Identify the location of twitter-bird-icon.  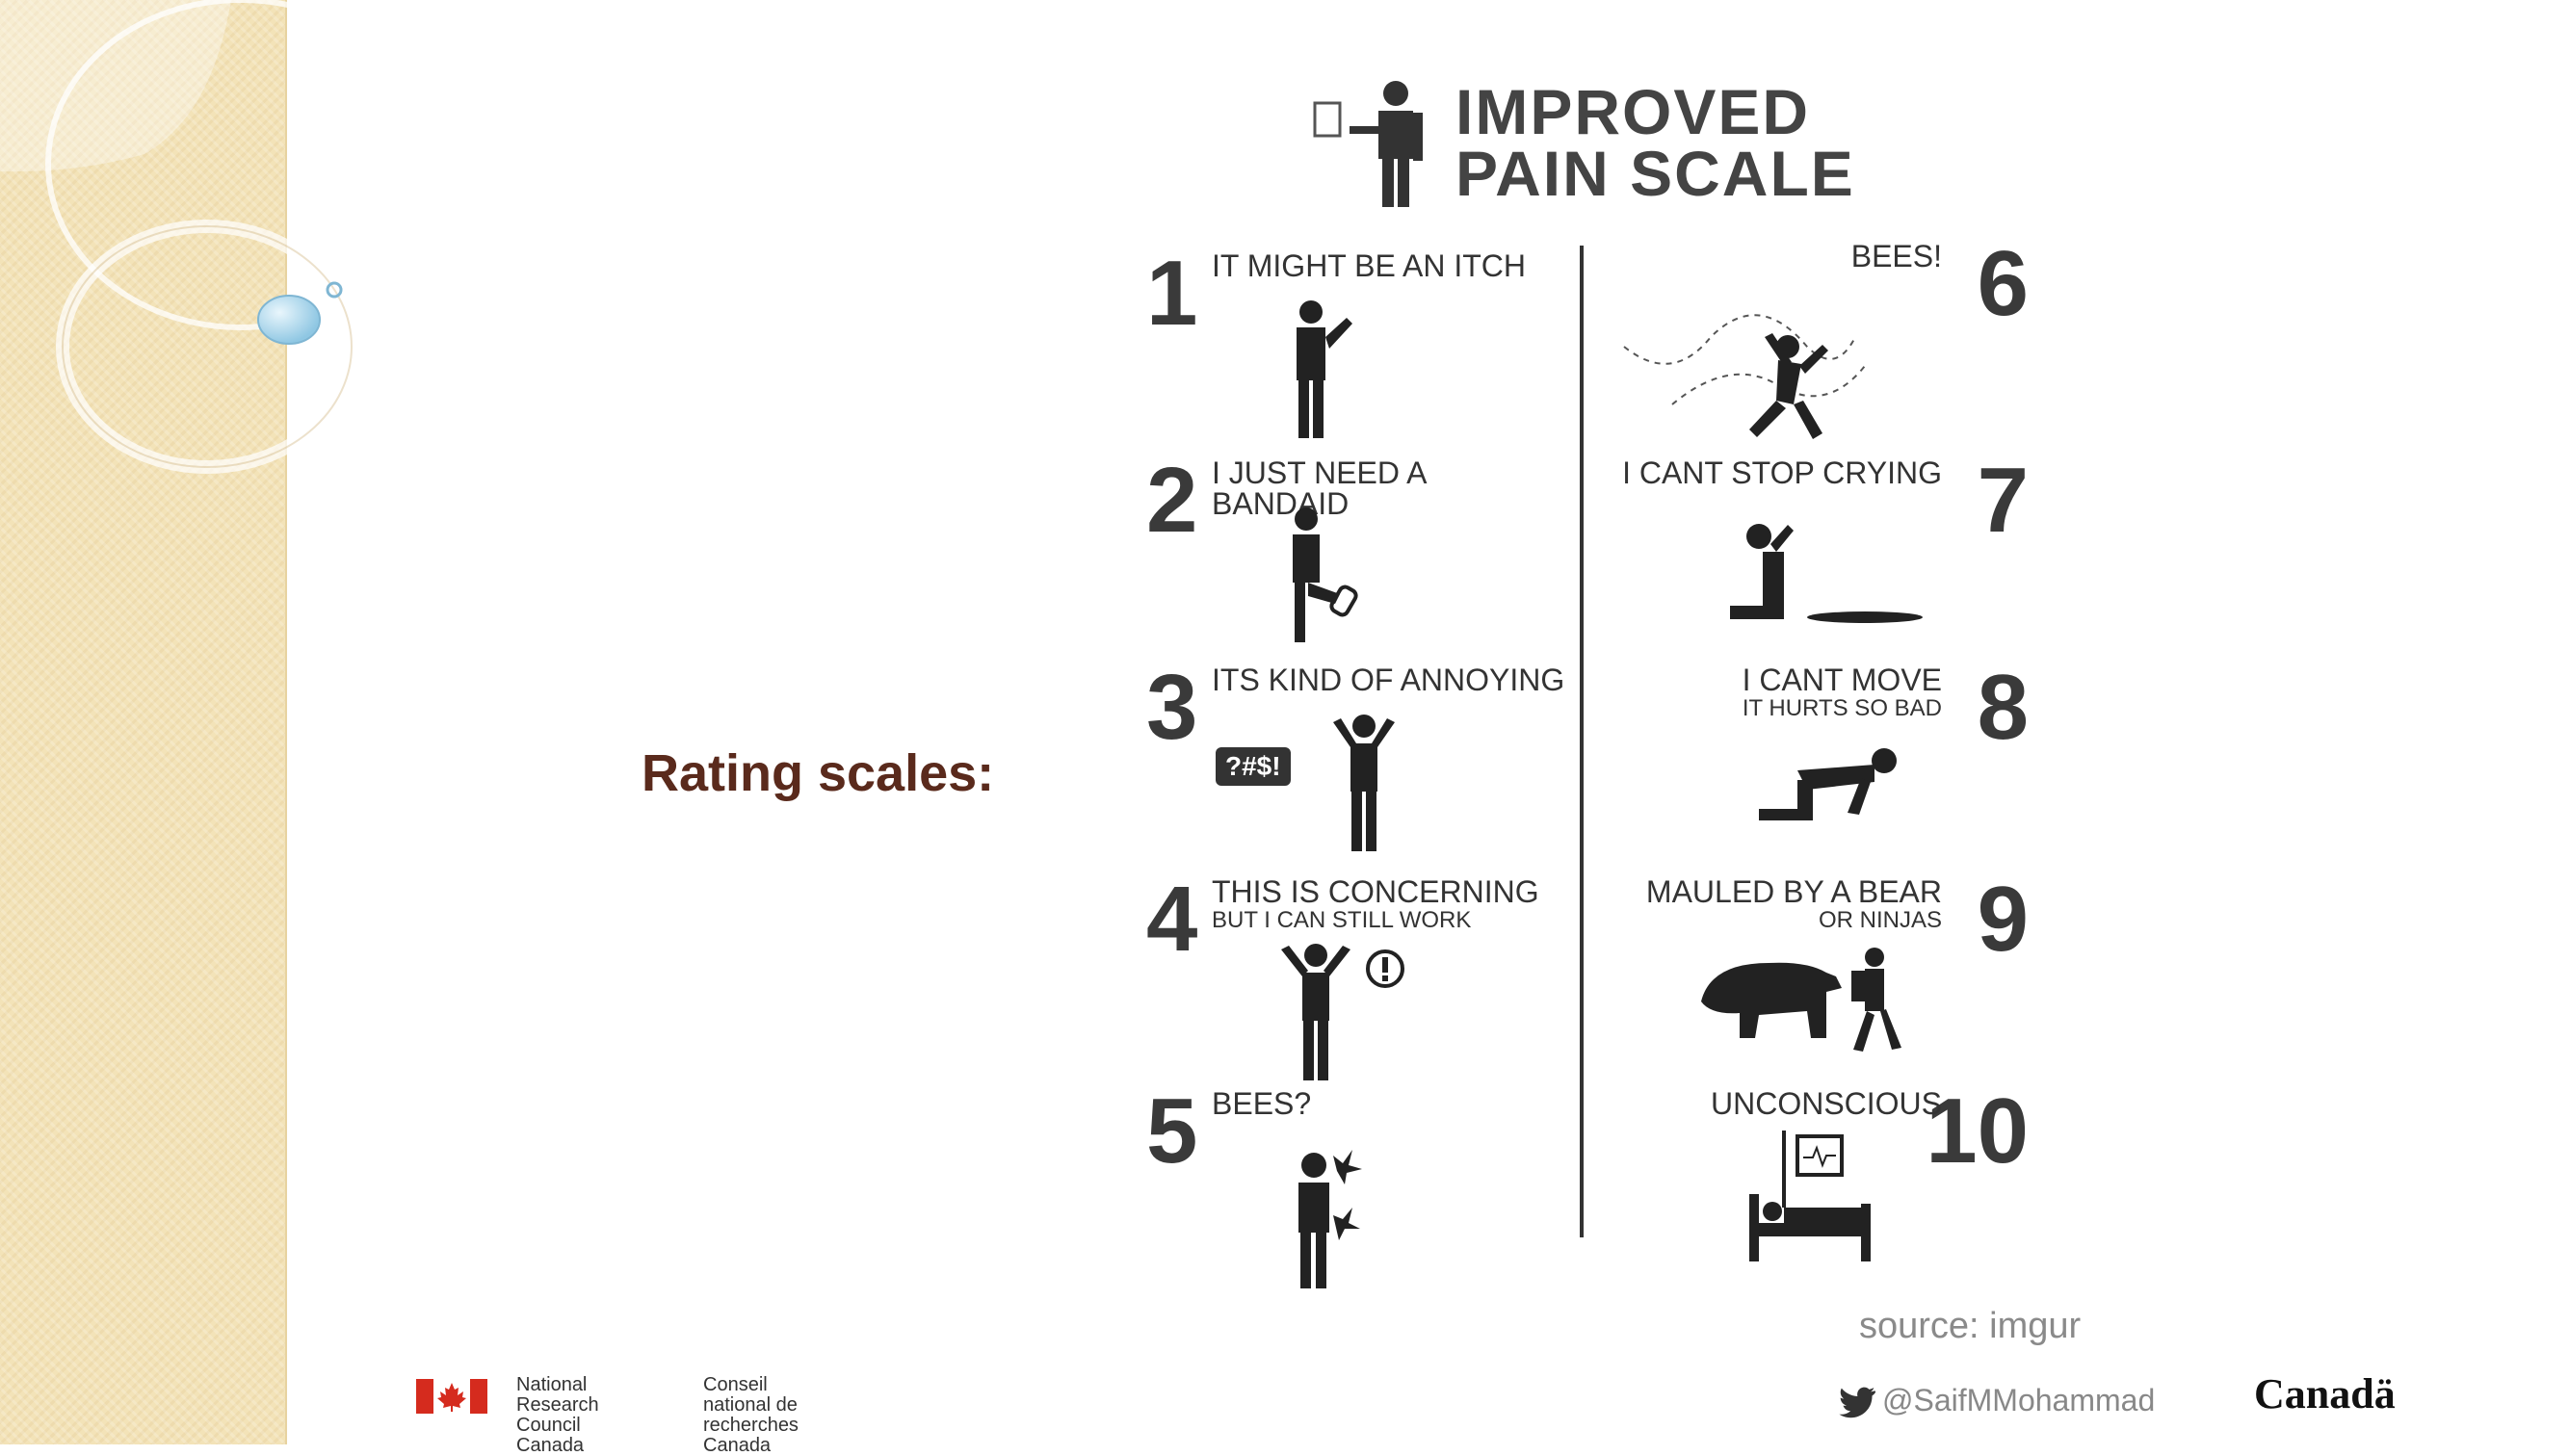
(1857, 1402).